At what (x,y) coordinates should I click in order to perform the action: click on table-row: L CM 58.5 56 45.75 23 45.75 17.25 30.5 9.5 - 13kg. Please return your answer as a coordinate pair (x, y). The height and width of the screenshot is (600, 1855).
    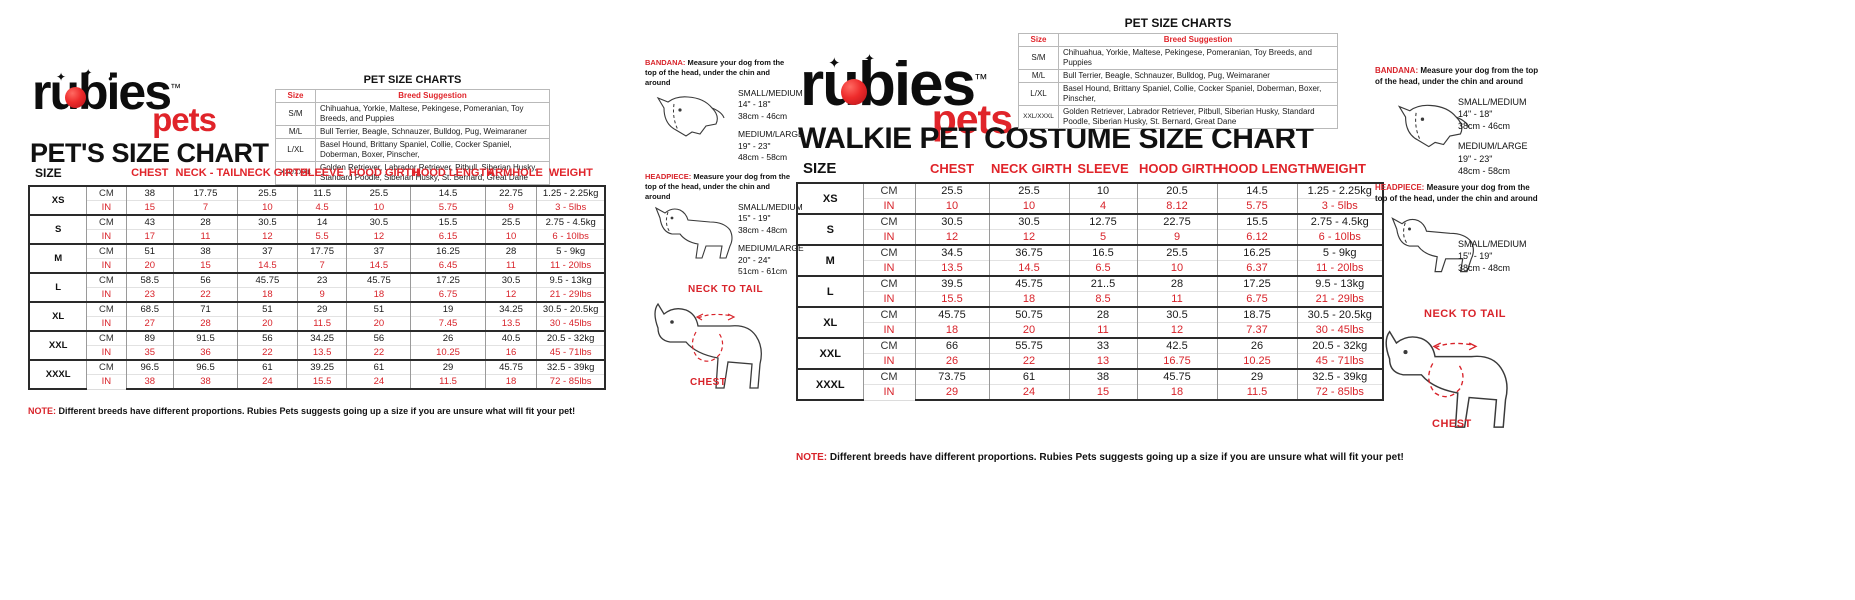
    Looking at the image, I should click on (317, 287).